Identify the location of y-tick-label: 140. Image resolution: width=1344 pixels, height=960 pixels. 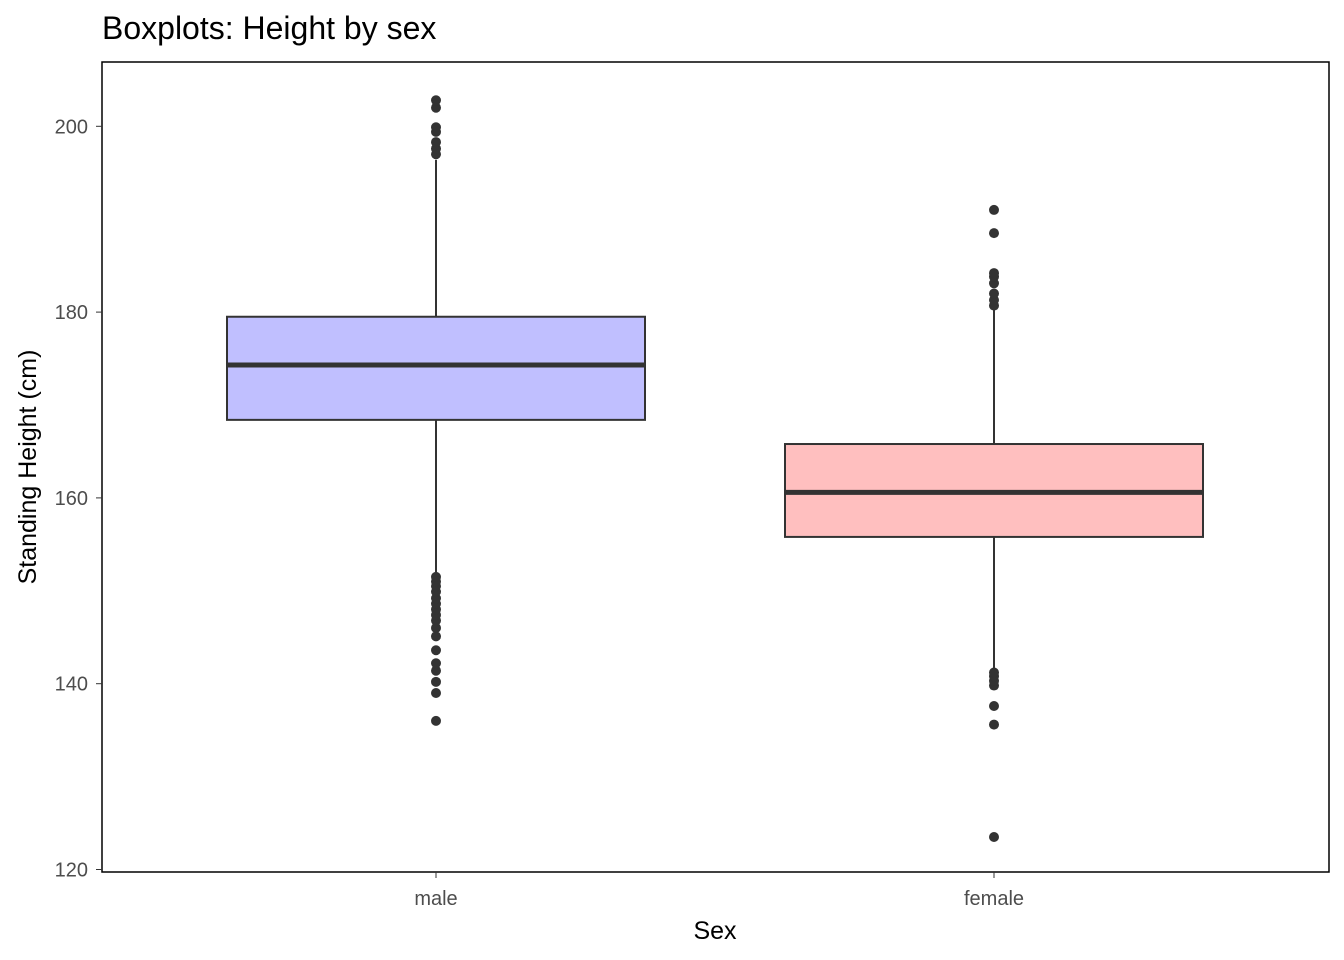
(71, 685).